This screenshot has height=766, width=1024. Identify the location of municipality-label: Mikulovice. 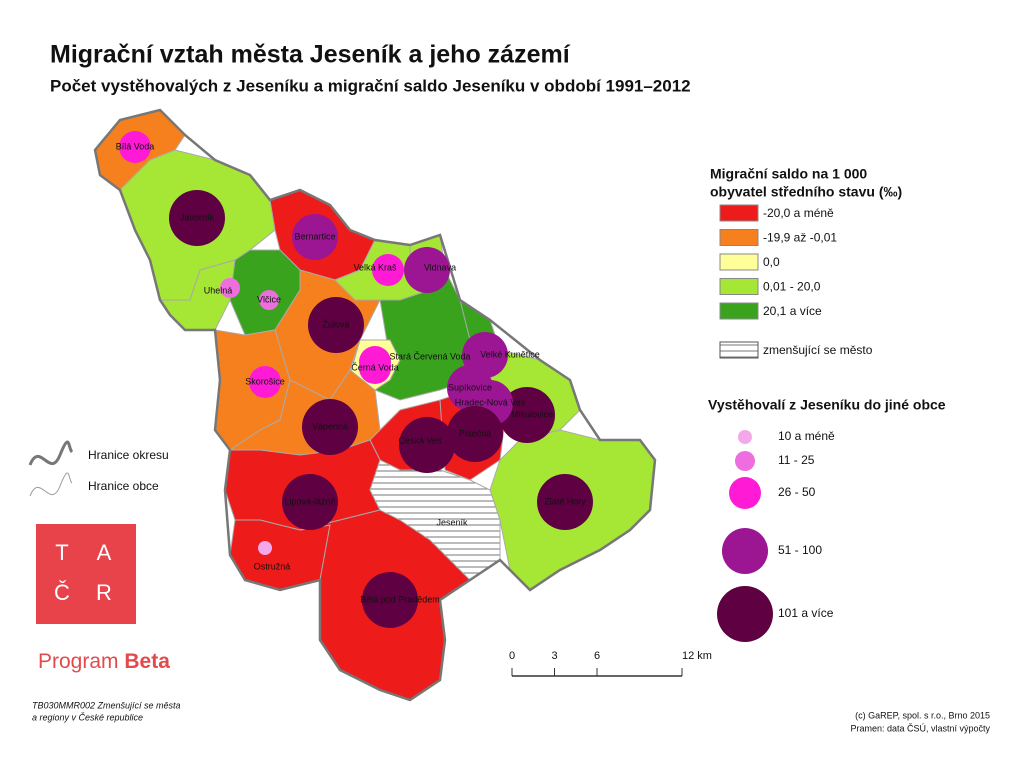
(532, 414).